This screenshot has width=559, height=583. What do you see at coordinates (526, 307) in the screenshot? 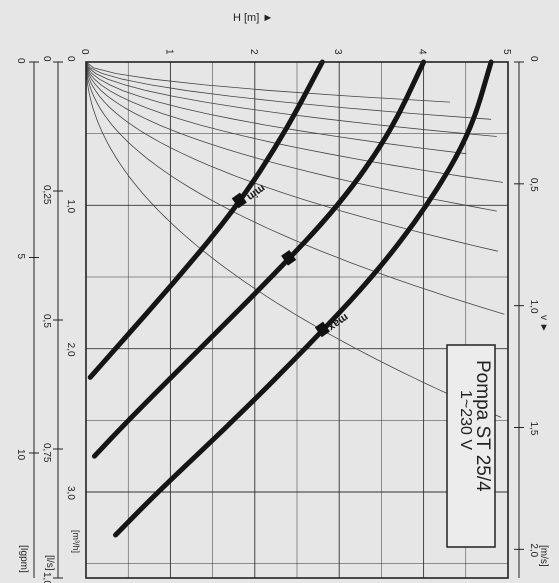
I see `velocity-ticks: 0 0,5 1,0 1,5 2,0` at bounding box center [526, 307].